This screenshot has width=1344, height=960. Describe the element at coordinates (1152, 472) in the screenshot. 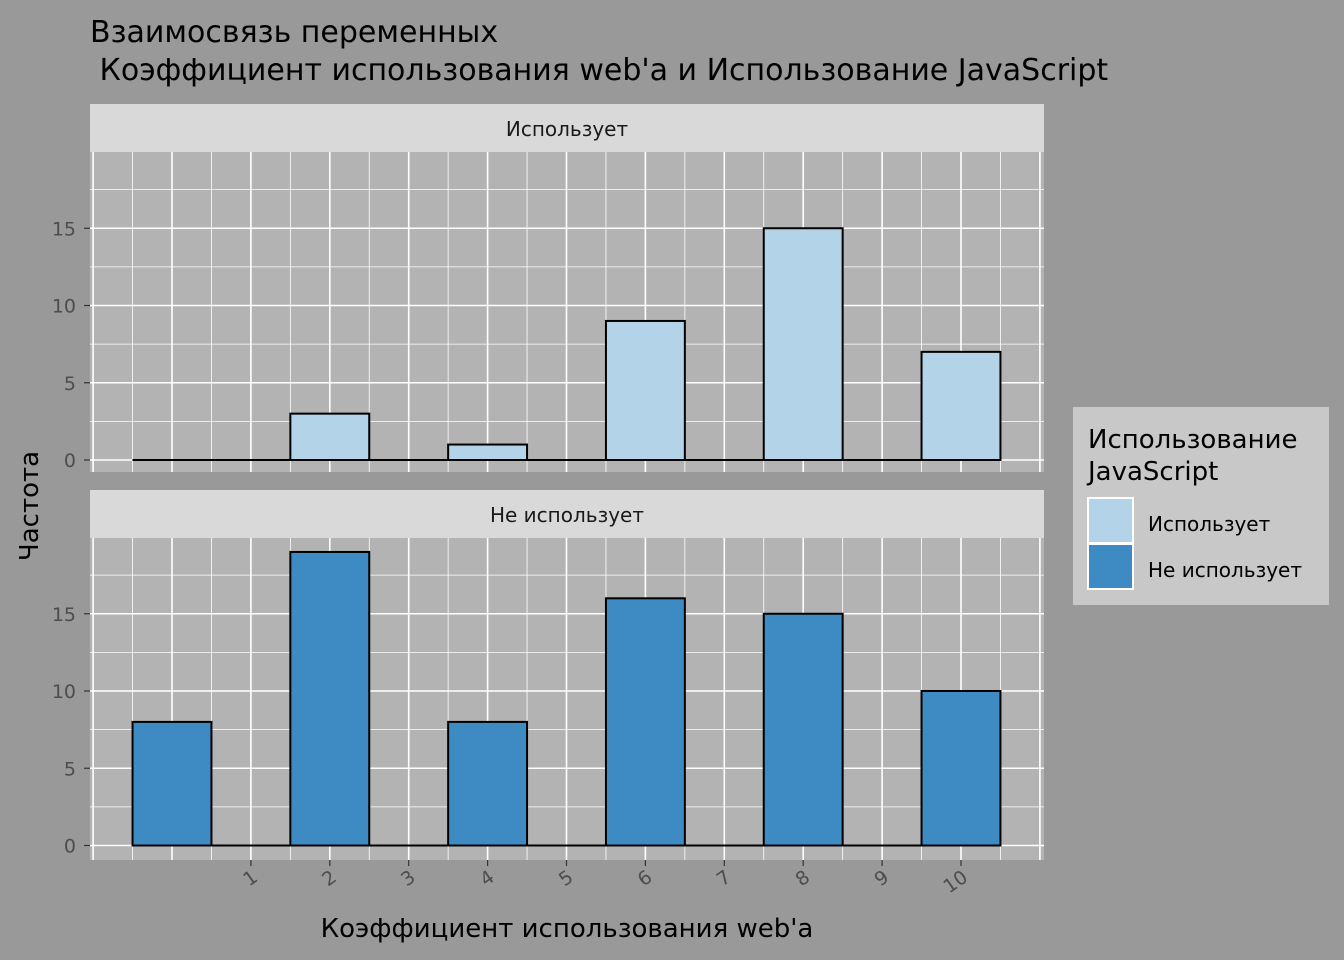

I see `legend-title-line2: JavaScript` at that location.